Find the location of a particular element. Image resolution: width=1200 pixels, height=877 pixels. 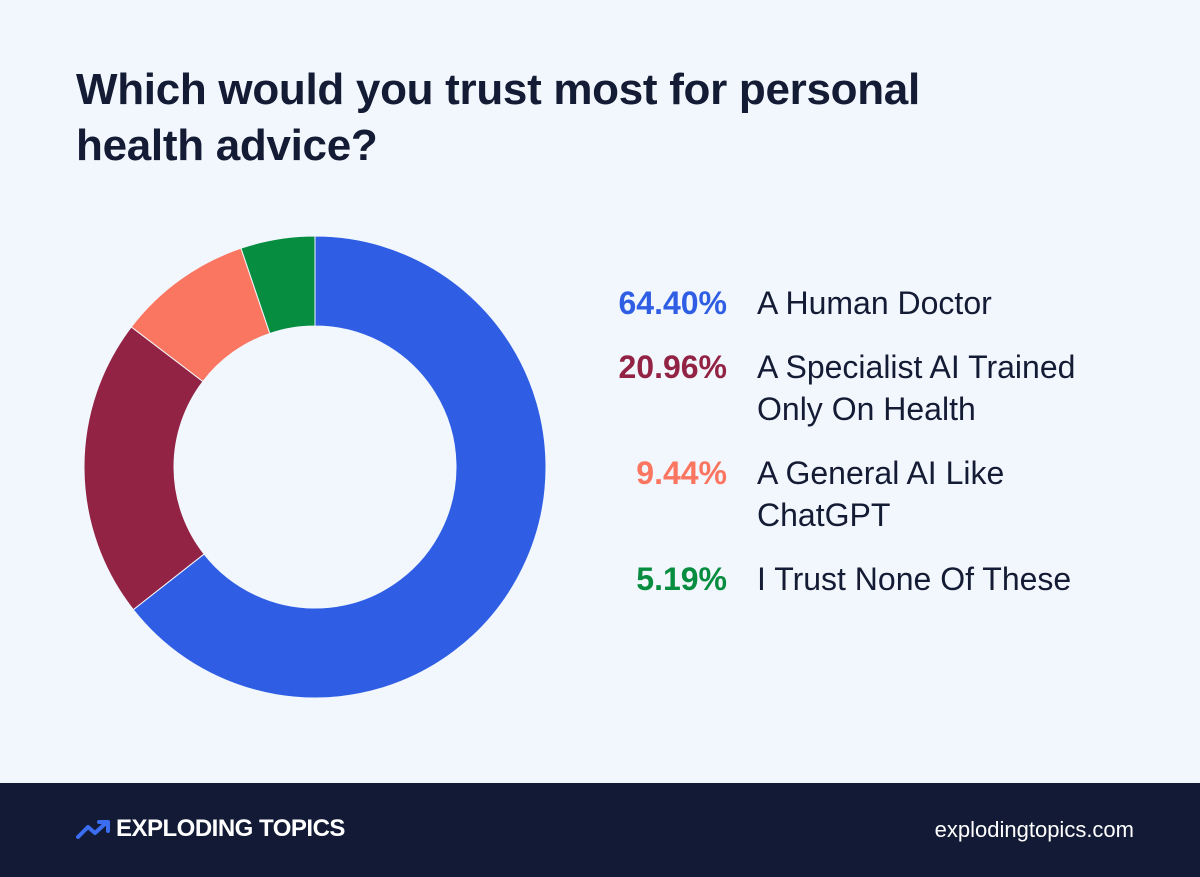

site-url: explodingtopics.com is located at coordinates (1034, 829).